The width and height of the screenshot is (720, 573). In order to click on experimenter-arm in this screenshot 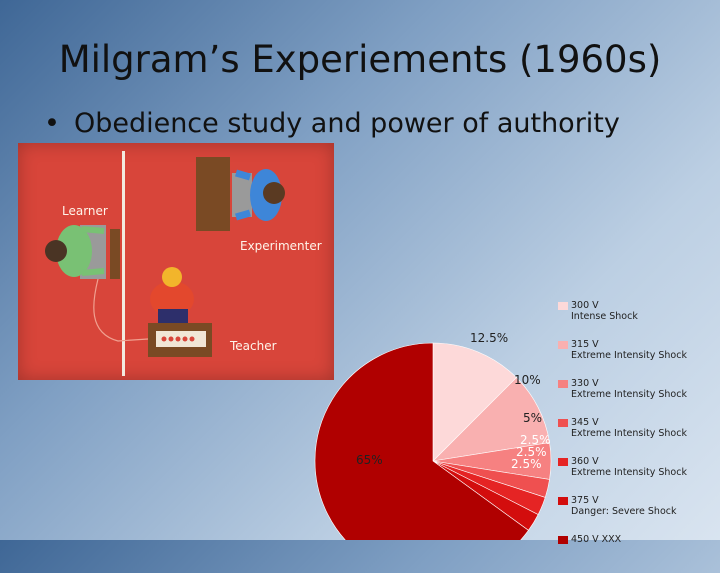, I will do `click(243, 195)`.